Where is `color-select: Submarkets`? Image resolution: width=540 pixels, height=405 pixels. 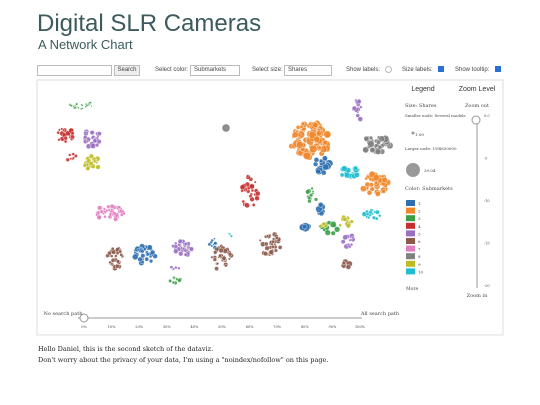 color-select: Submarkets is located at coordinates (215, 70).